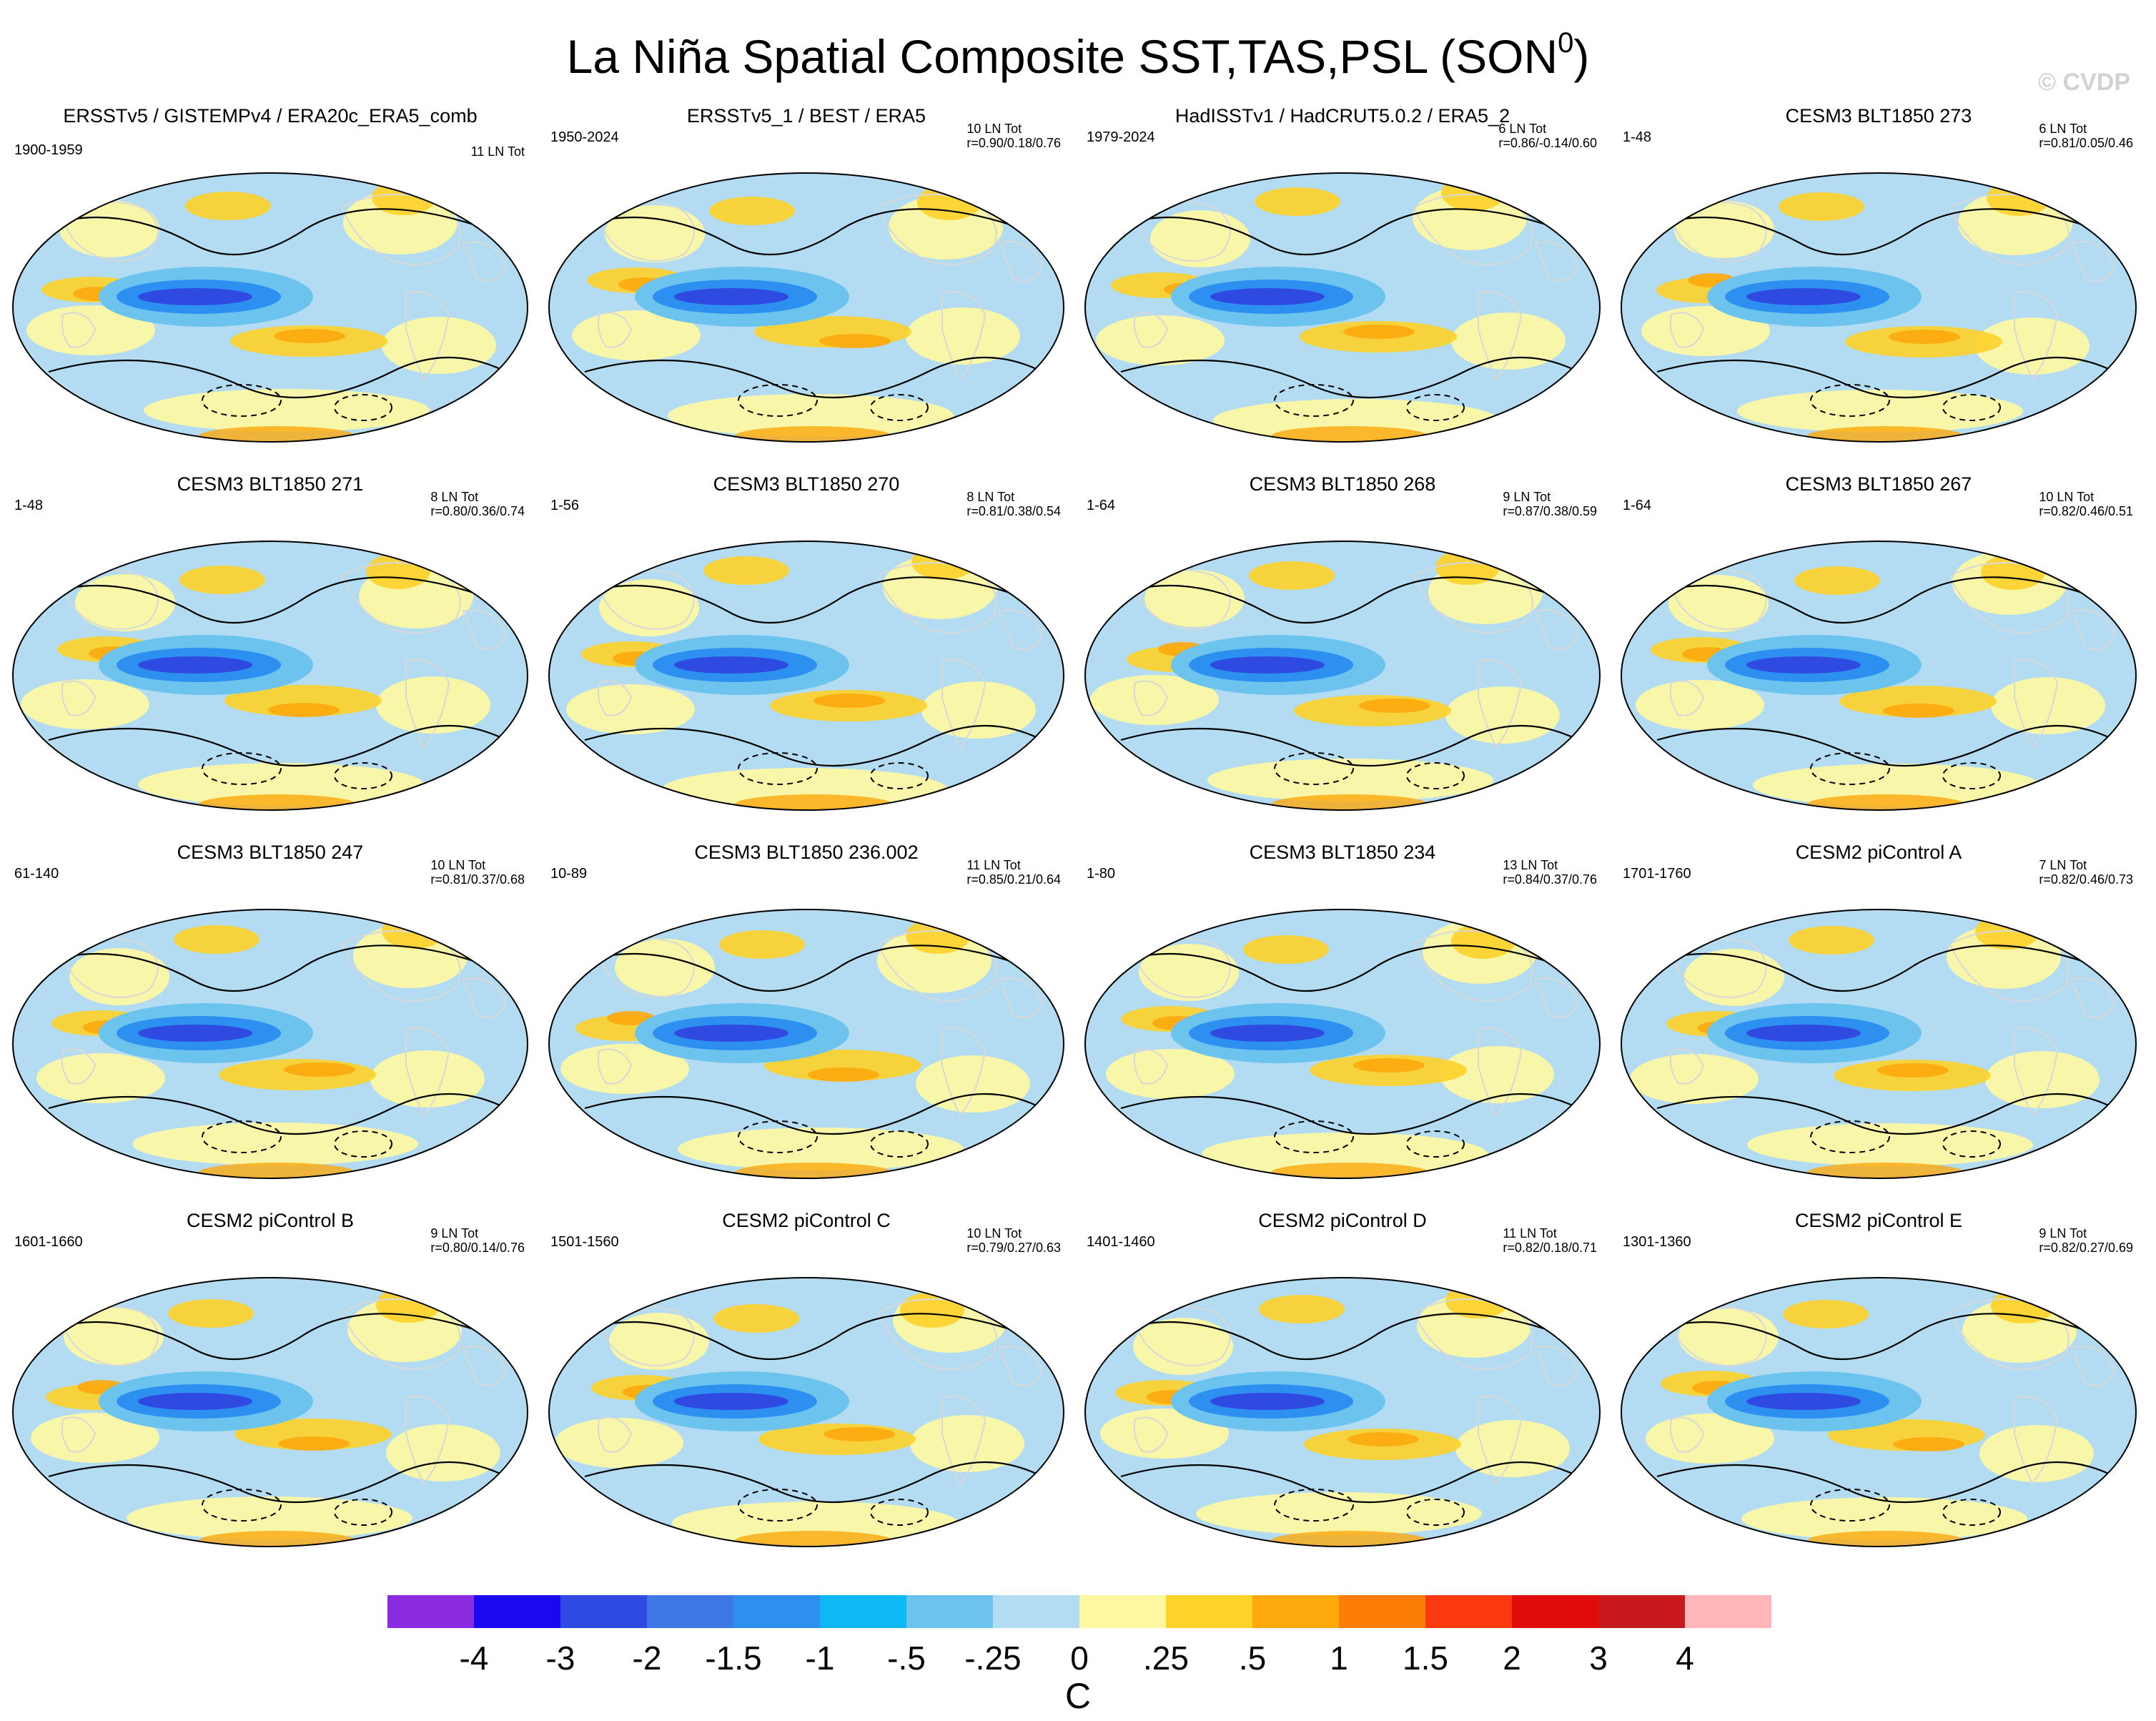 The height and width of the screenshot is (1721, 2156). What do you see at coordinates (806, 116) in the screenshot?
I see `panel-title: ERSSTv5_1 / BEST / ERA5` at bounding box center [806, 116].